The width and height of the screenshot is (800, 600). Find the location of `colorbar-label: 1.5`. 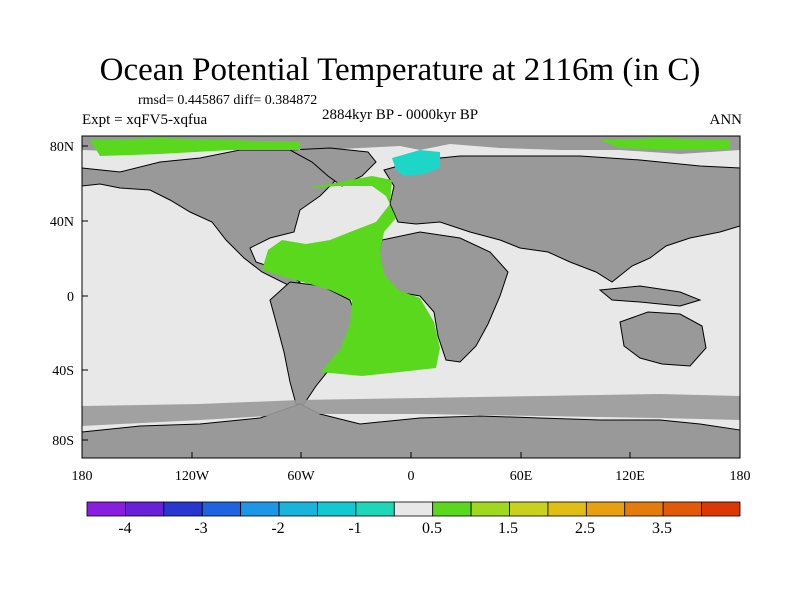

colorbar-label: 1.5 is located at coordinates (508, 528).